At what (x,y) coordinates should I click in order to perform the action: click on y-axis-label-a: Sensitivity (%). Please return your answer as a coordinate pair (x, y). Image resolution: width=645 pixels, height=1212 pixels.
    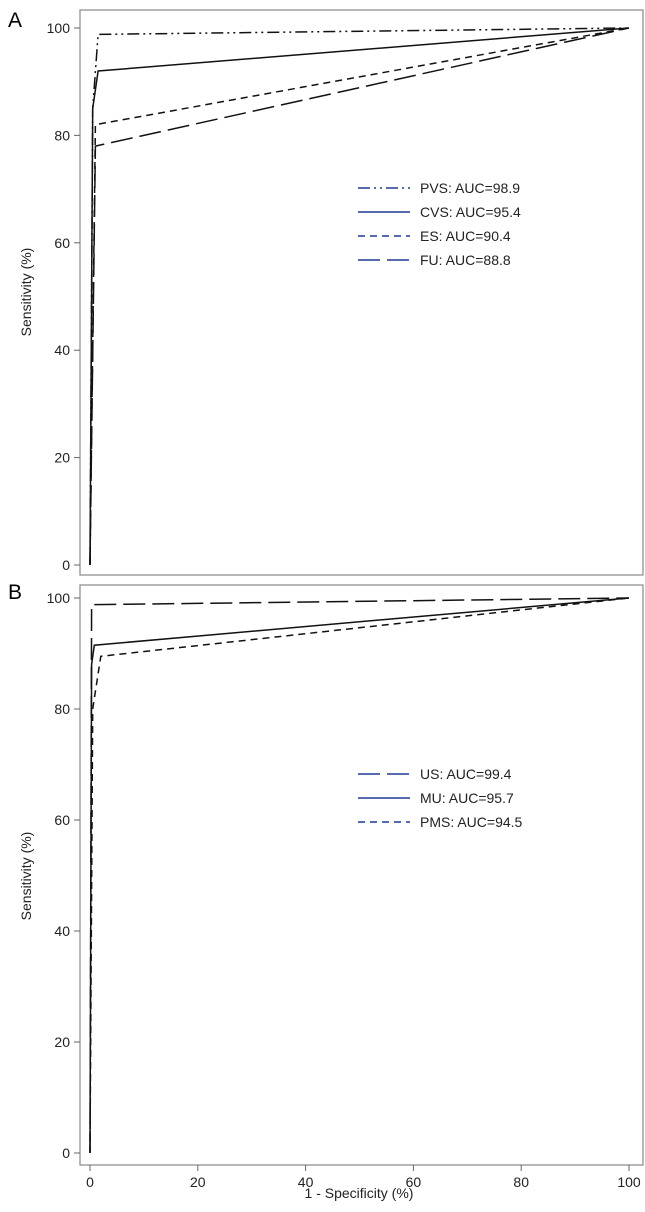
    Looking at the image, I should click on (26, 292).